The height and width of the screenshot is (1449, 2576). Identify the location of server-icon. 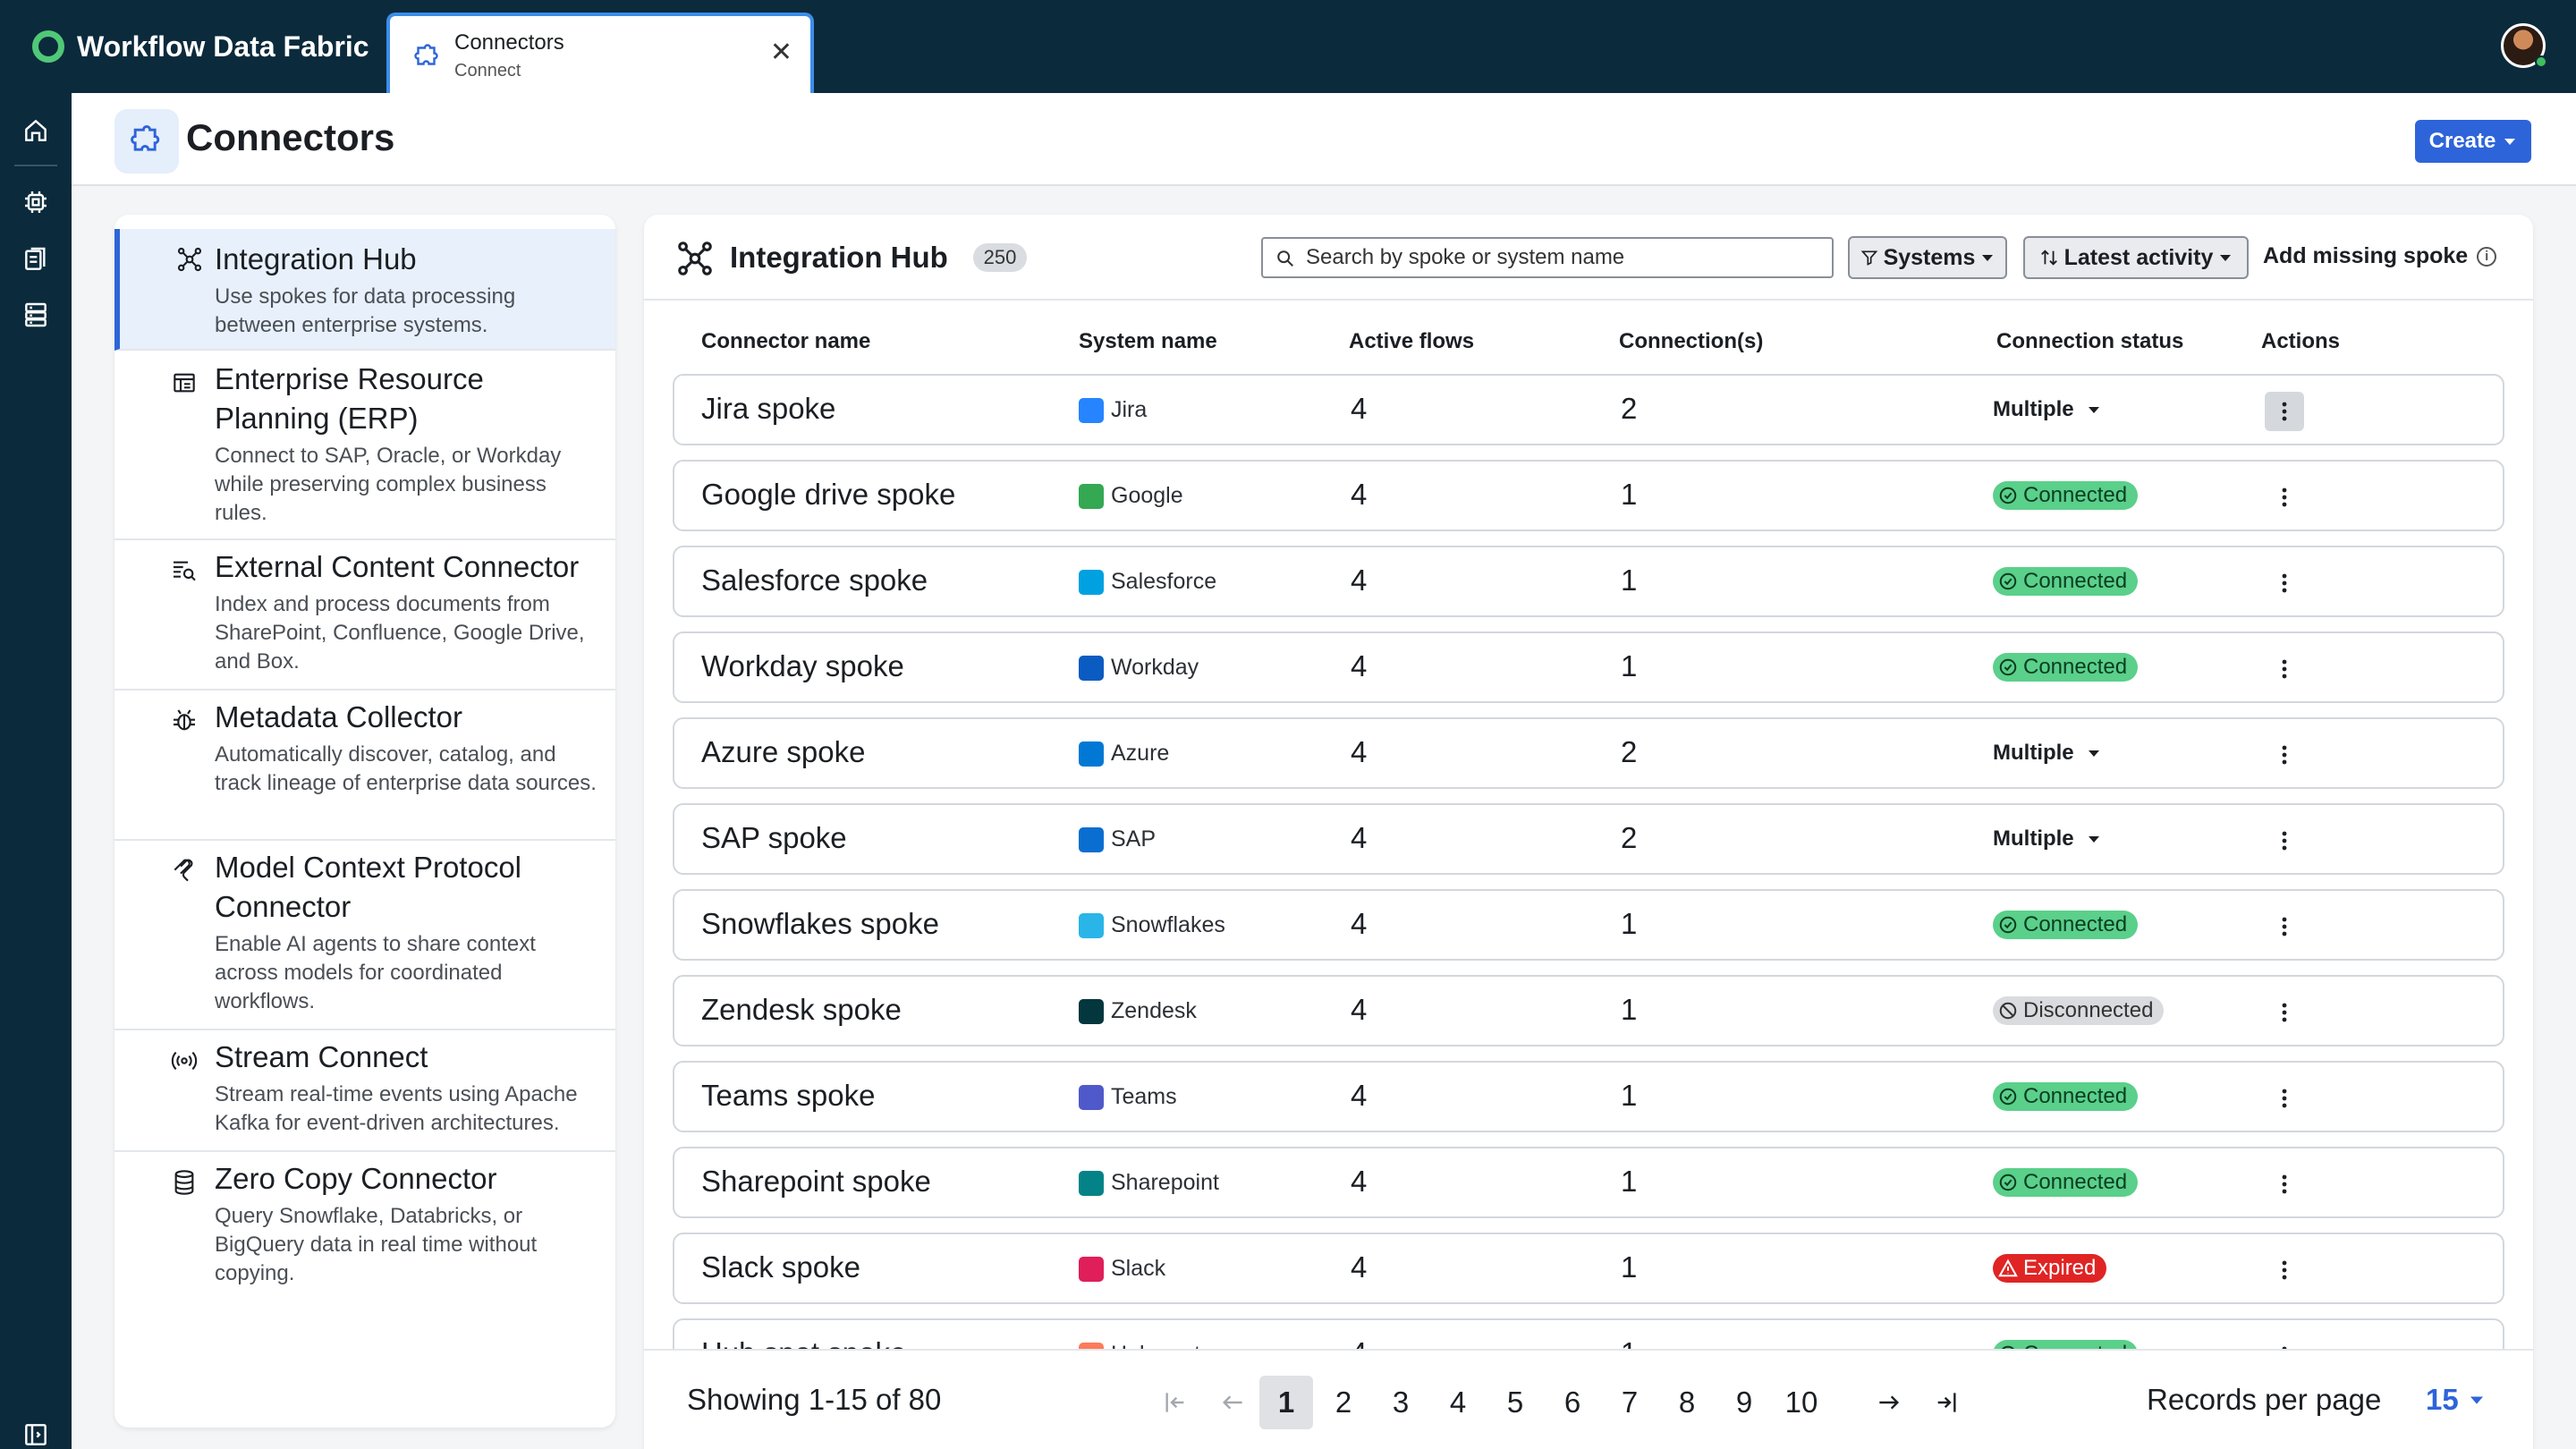
(35, 315).